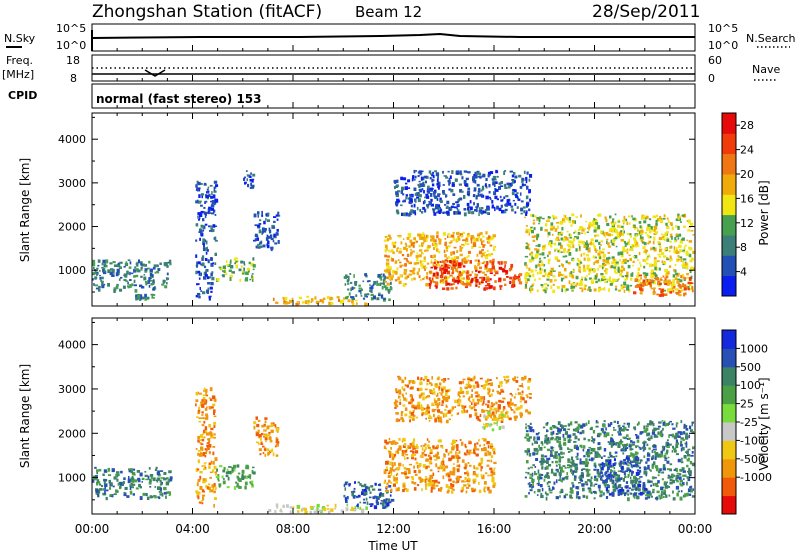 Image resolution: width=800 pixels, height=554 pixels. I want to click on nsearch-label: N.Search, so click(771, 38).